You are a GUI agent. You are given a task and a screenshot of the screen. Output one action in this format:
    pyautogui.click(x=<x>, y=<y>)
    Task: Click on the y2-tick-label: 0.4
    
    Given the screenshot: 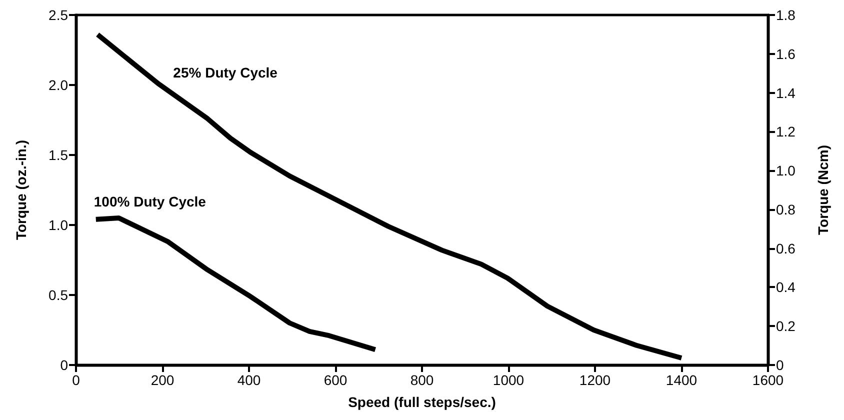 What is the action you would take?
    pyautogui.click(x=786, y=287)
    